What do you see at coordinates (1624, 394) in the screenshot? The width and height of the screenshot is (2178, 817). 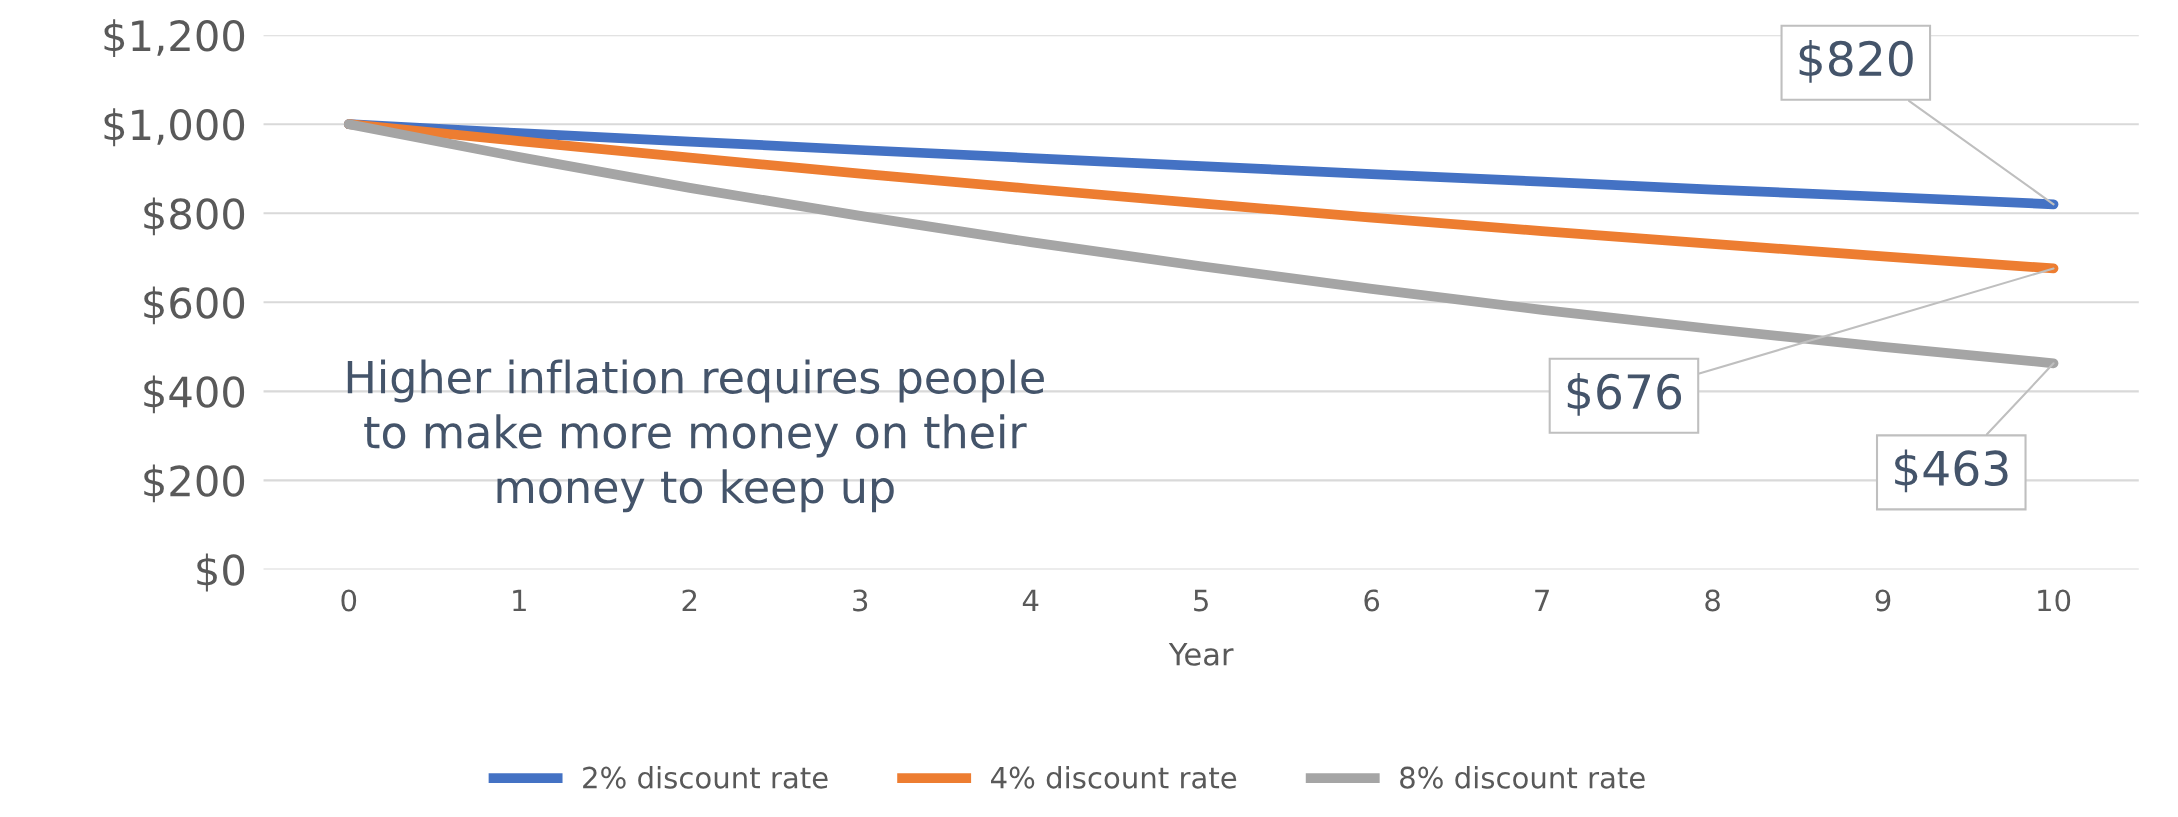 I see `annotation: $676` at bounding box center [1624, 394].